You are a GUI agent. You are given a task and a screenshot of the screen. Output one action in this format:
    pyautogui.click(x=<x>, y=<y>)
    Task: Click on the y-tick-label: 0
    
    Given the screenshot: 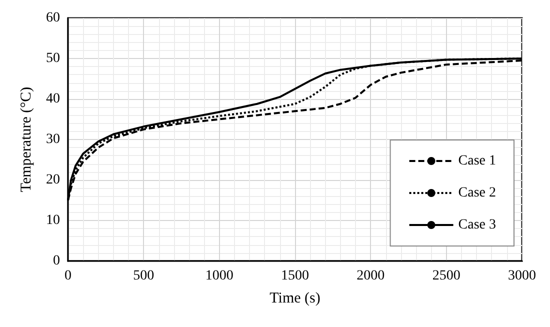 What is the action you would take?
    pyautogui.click(x=56, y=261)
    